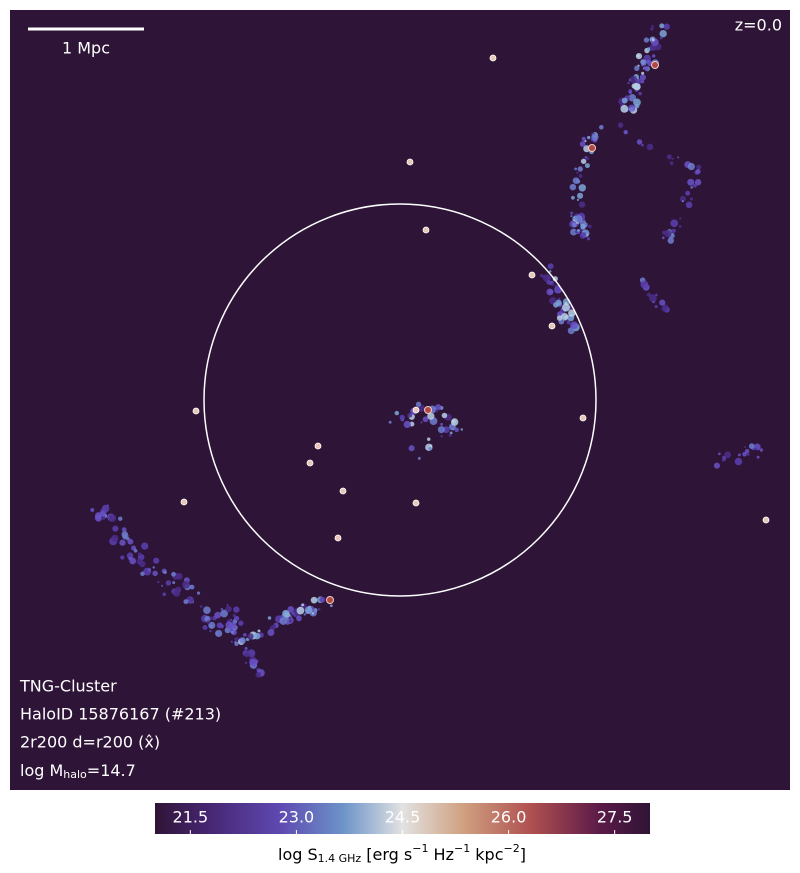  I want to click on colorbar-tick-label: 26.0, so click(509, 817).